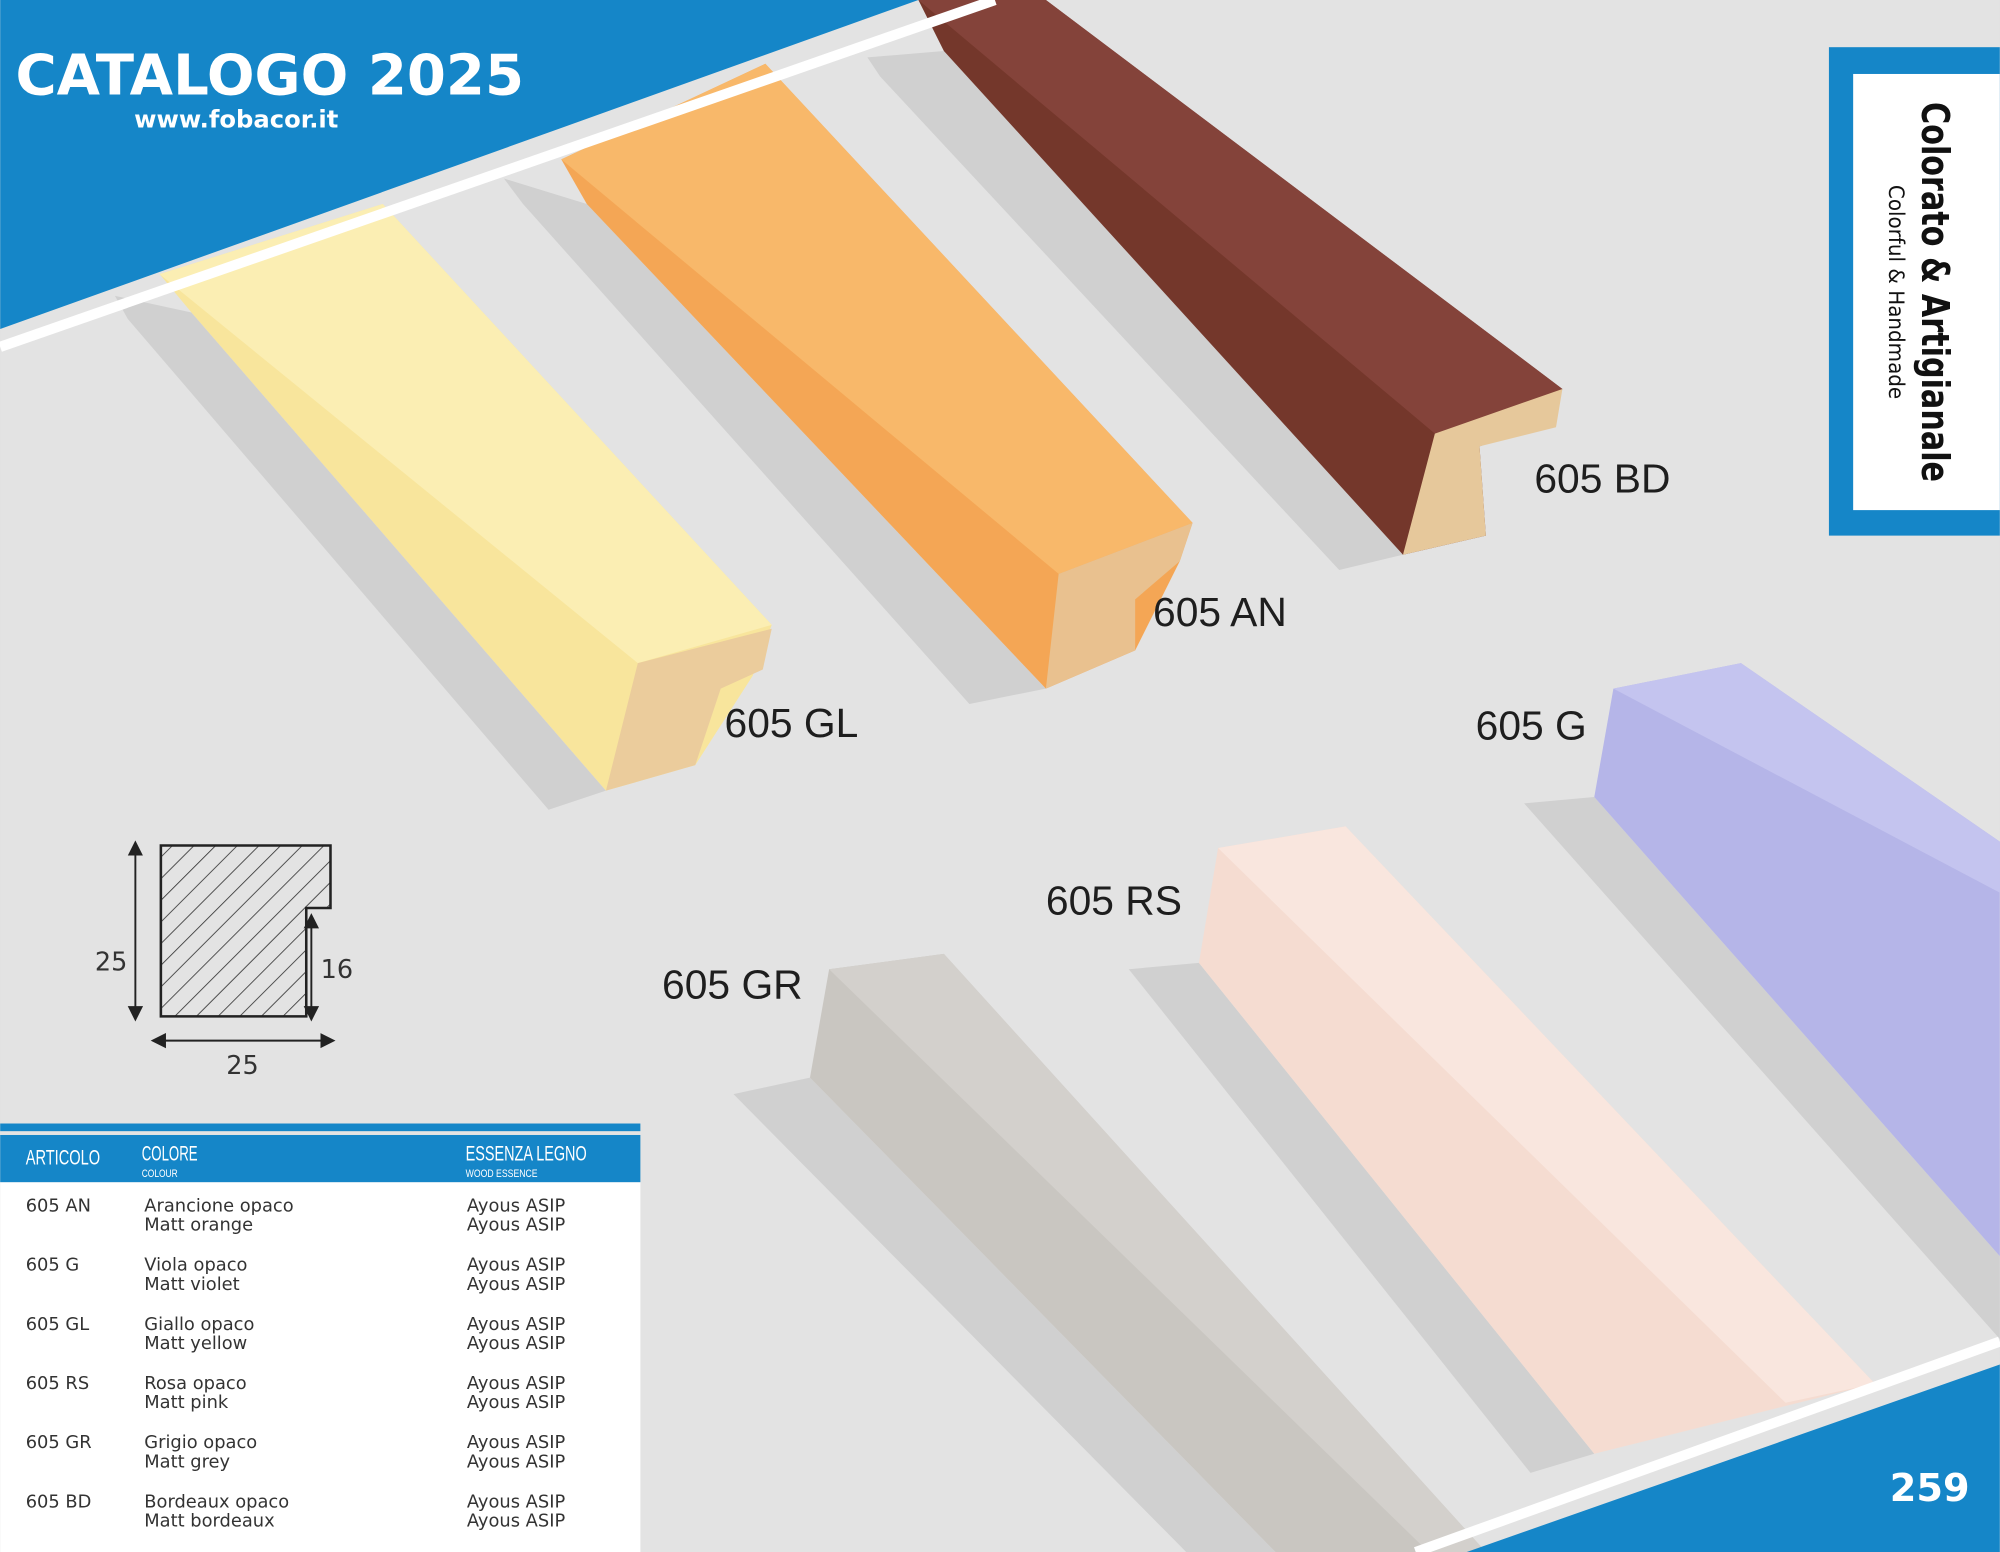 The image size is (2000, 1552). What do you see at coordinates (1536, 1140) in the screenshot?
I see `pink-stick` at bounding box center [1536, 1140].